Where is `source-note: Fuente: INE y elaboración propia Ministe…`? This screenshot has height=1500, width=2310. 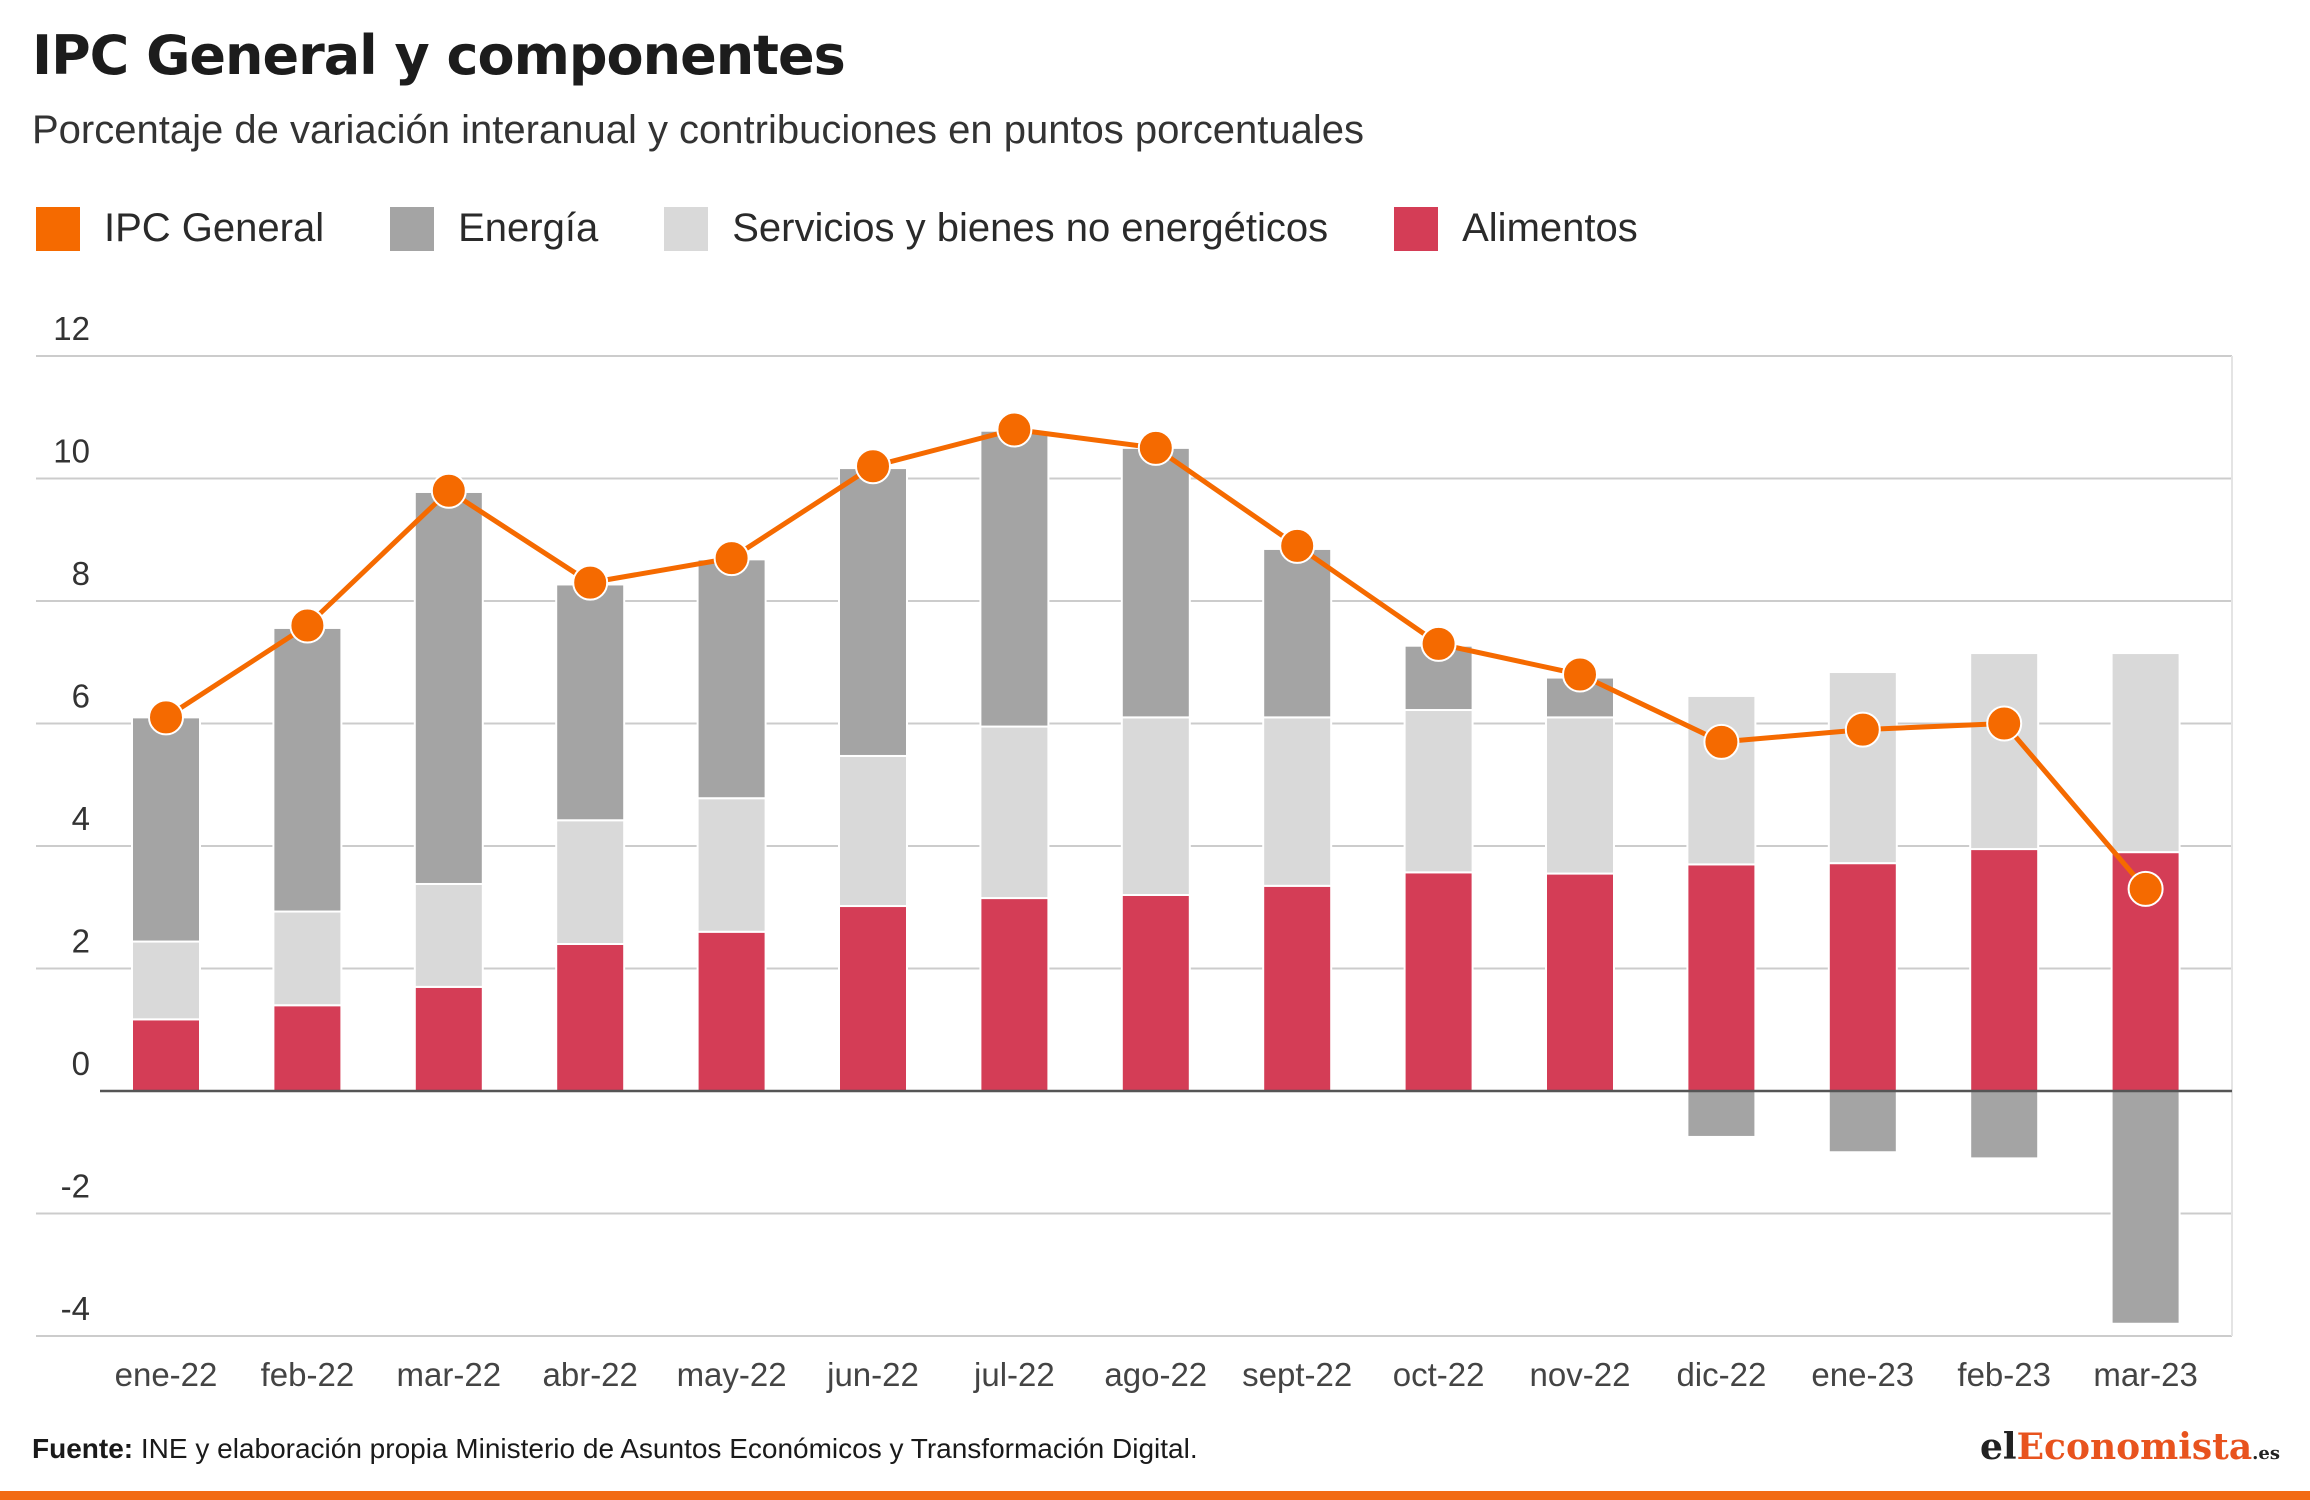
source-note: Fuente: INE y elaboración propia Ministe… is located at coordinates (615, 1449).